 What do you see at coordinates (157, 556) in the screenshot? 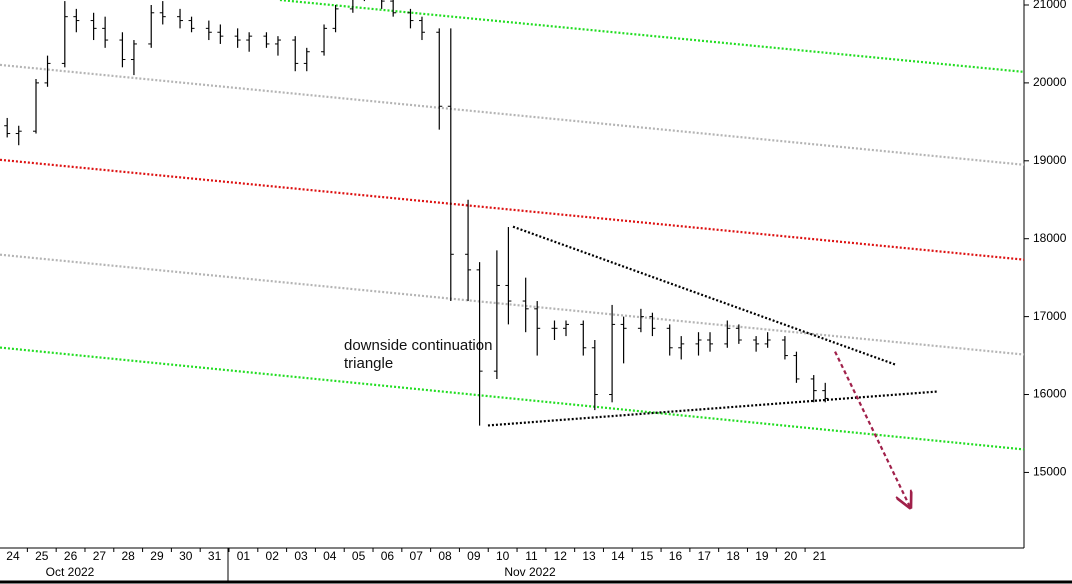
I see `x-tick-label: 29` at bounding box center [157, 556].